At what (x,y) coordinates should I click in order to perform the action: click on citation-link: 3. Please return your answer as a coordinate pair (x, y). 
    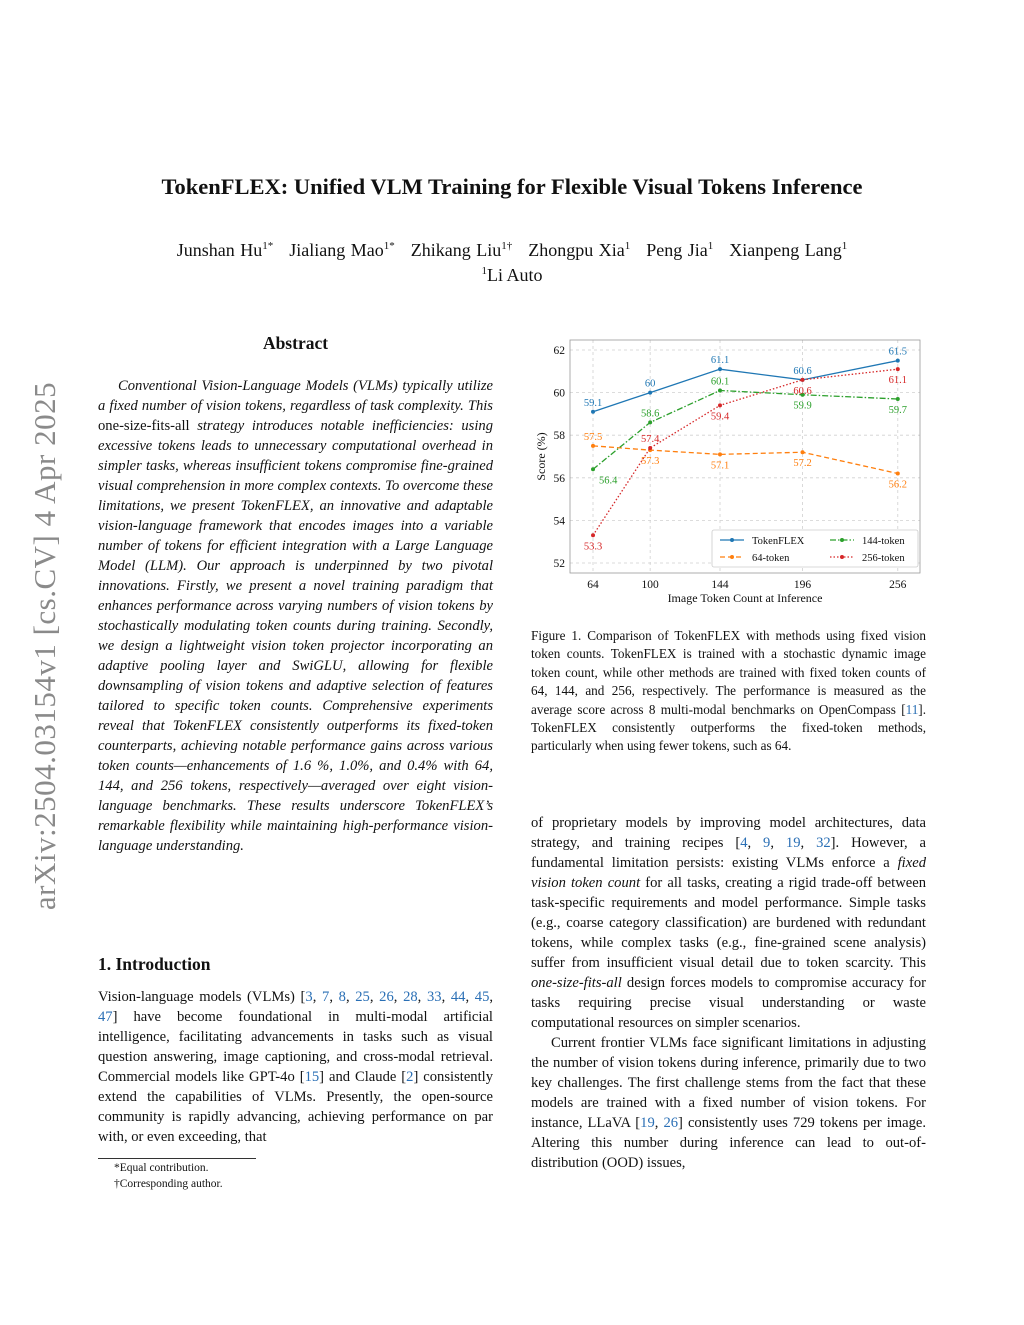
    Looking at the image, I should click on (309, 997).